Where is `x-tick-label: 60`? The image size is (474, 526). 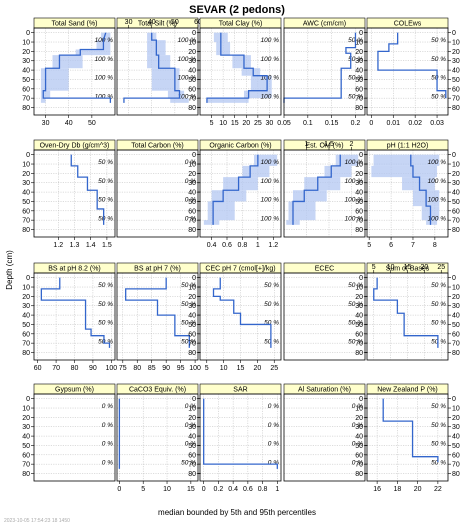 x-tick-label: 60 is located at coordinates (38, 368).